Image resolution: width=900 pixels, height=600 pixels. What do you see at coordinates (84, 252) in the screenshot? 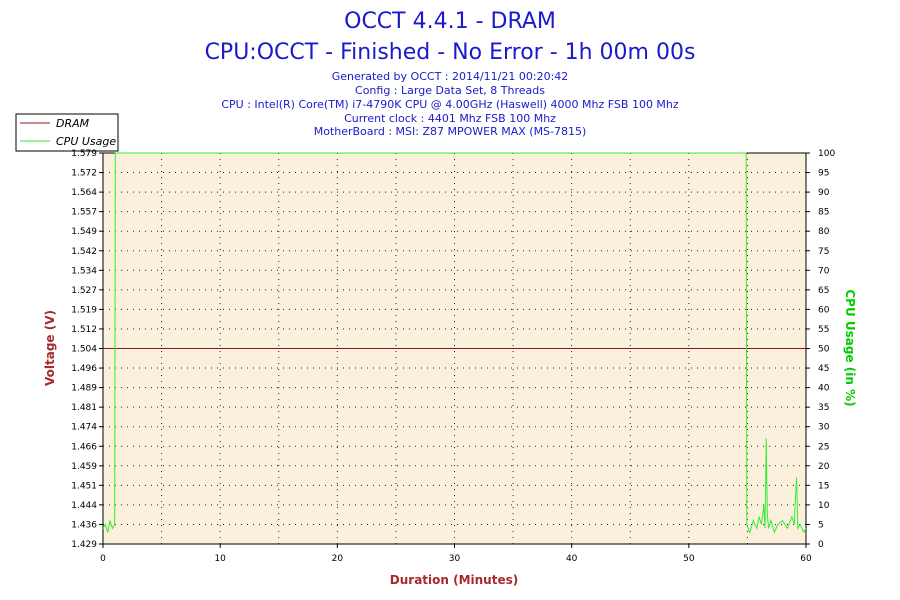
I see `y-tick-label: 1.542` at bounding box center [84, 252].